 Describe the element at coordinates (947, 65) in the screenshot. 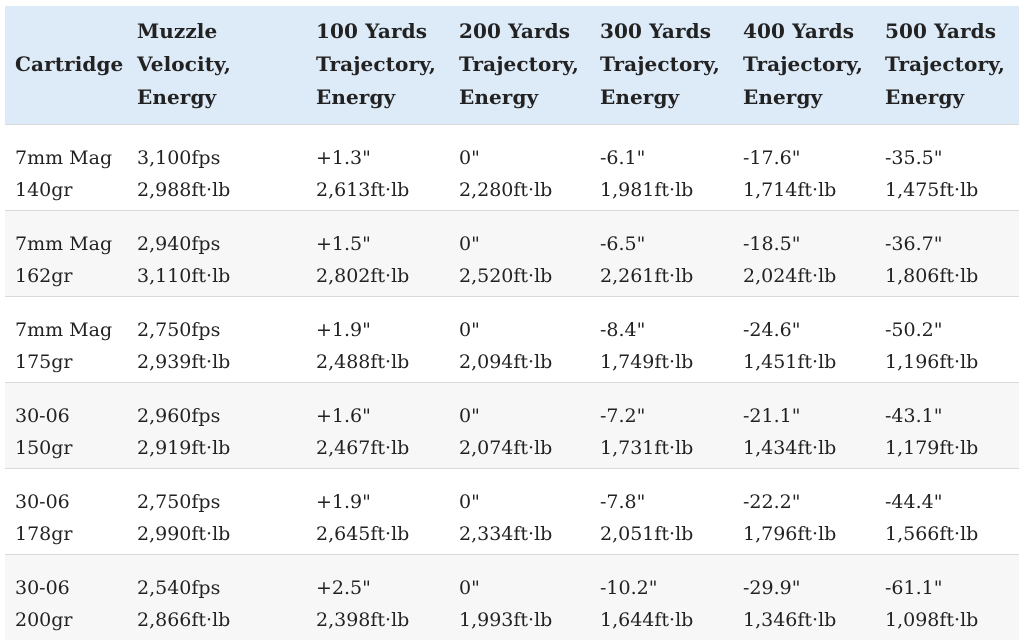

I see `header-500-yards: 500 Yards Trajectory, Energy` at that location.